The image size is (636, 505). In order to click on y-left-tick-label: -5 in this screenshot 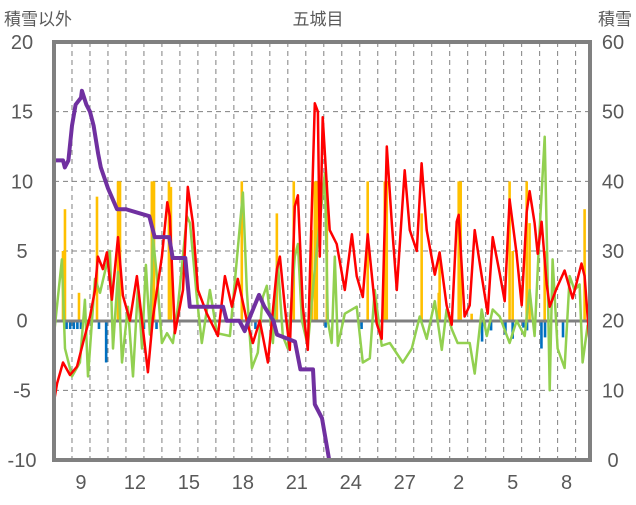, I will do `click(22, 391)`.